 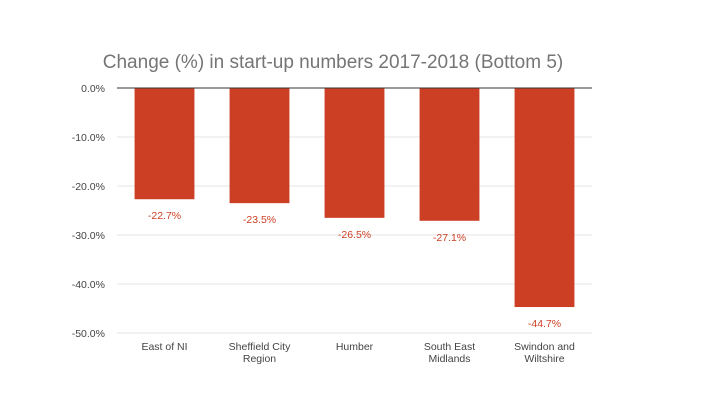 I want to click on category-label: Humber, so click(x=355, y=347).